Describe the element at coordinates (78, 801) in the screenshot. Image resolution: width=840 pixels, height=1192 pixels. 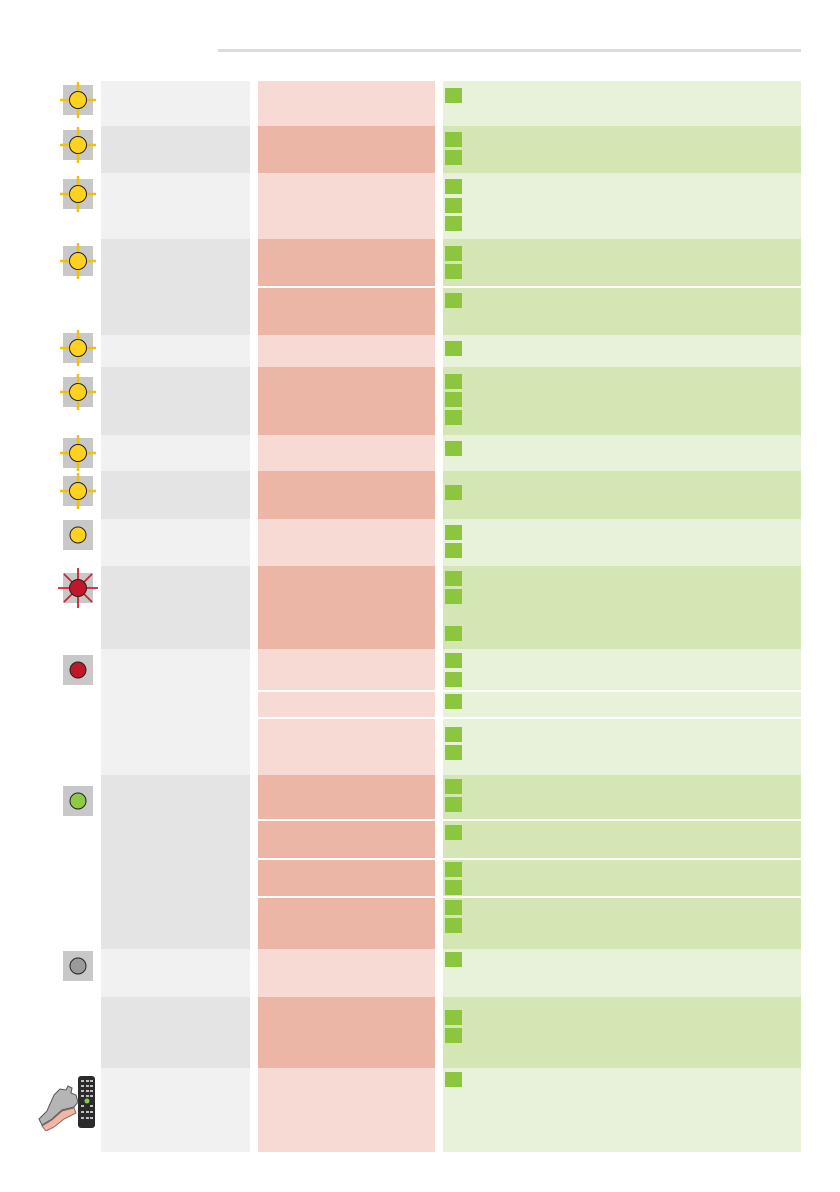
I see `steady-green-lamp-icon` at that location.